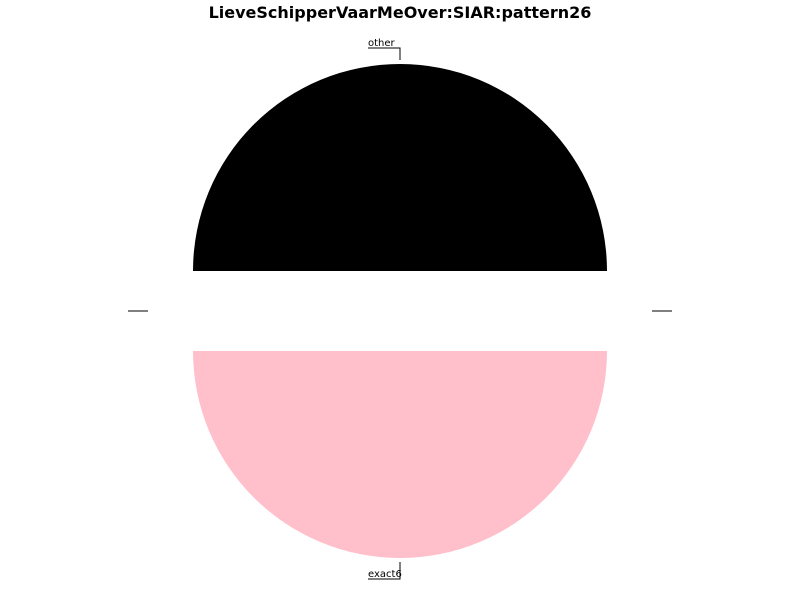 This screenshot has width=800, height=600. Describe the element at coordinates (400, 12) in the screenshot. I see `chart-title: LieveSchipperVaarMeOver:SIAR:pattern26` at that location.